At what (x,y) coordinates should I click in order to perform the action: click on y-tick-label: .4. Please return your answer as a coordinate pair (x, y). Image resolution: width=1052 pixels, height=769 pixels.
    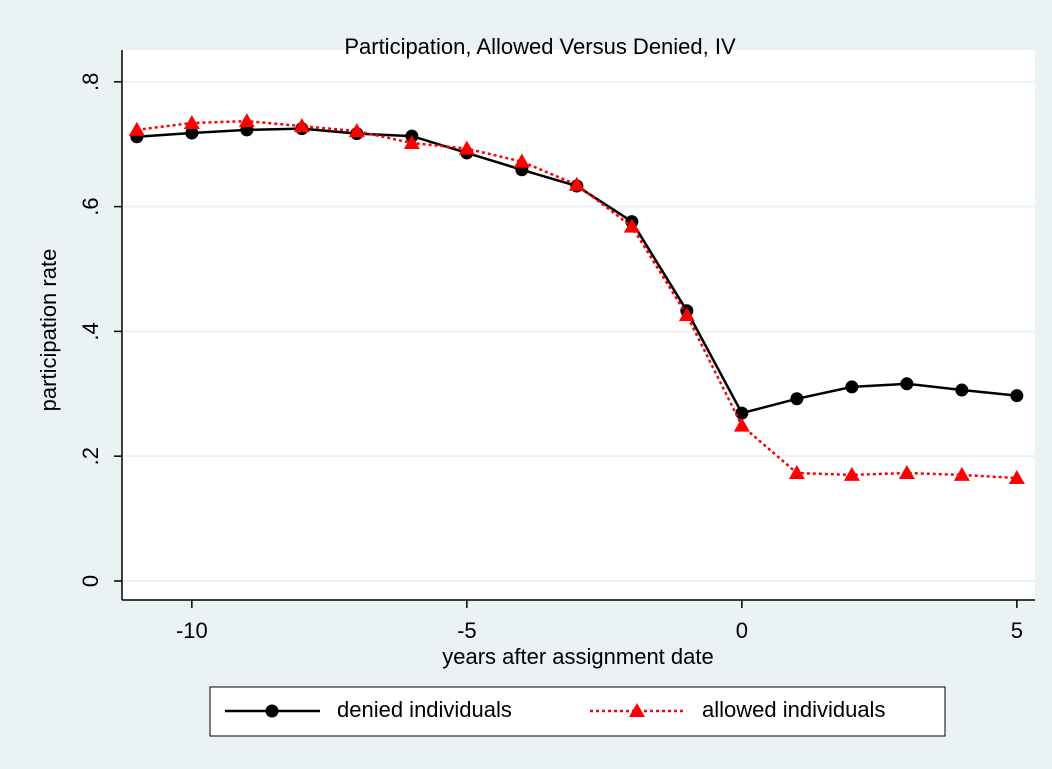
    Looking at the image, I should click on (90, 331).